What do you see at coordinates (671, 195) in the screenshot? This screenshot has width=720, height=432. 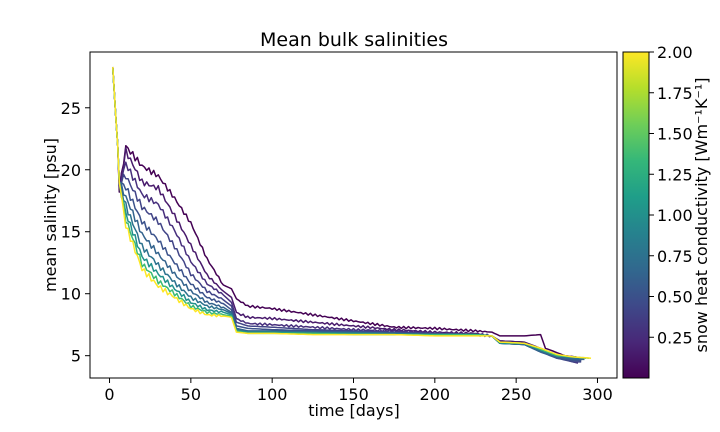 I see `colorbar-ticks: 0.25 0.50 0.75 1.00 1.25 1.50 1.75 2.00` at bounding box center [671, 195].